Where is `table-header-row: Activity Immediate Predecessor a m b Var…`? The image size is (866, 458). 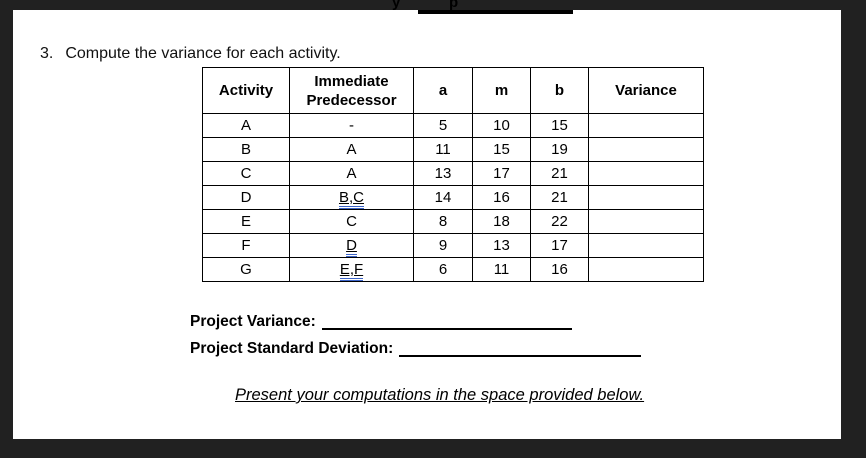
table-header-row: Activity Immediate Predecessor a m b Var… is located at coordinates (453, 90).